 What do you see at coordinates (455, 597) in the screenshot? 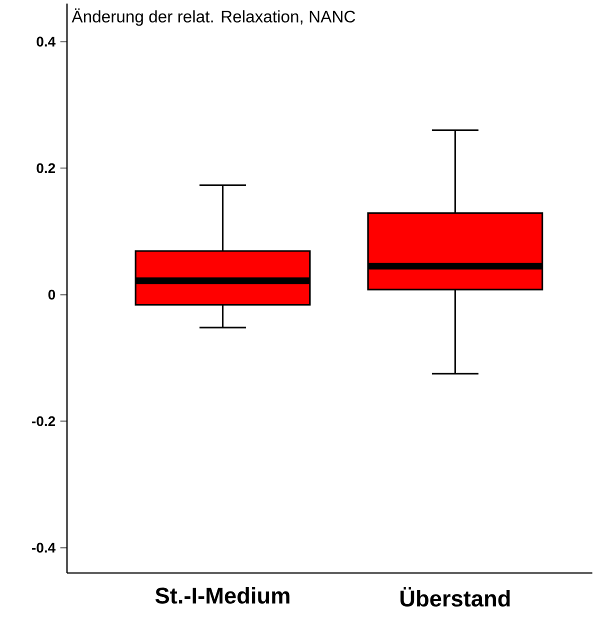
I see `x-tick-label: Überstand` at bounding box center [455, 597].